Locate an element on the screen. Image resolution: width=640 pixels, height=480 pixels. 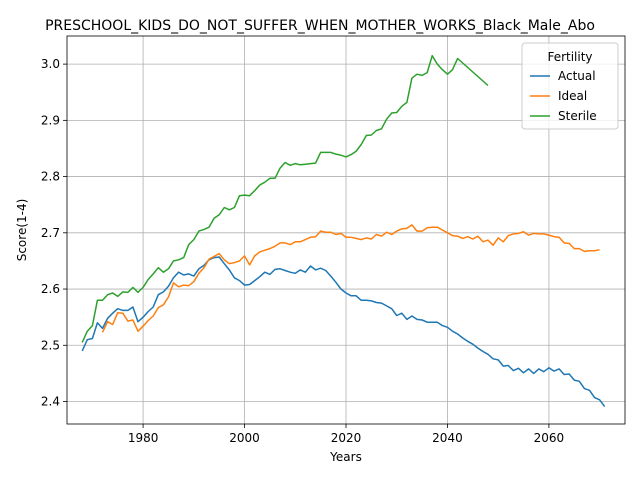
legend: Fertility Actual Ideal Sterile is located at coordinates (570, 86).